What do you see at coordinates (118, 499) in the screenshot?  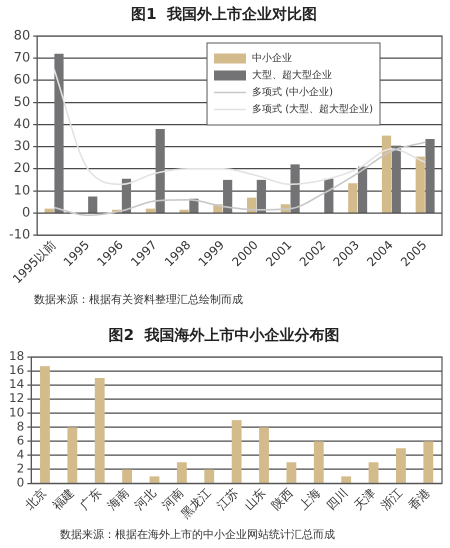 I see `x-tick-label: 海南` at bounding box center [118, 499].